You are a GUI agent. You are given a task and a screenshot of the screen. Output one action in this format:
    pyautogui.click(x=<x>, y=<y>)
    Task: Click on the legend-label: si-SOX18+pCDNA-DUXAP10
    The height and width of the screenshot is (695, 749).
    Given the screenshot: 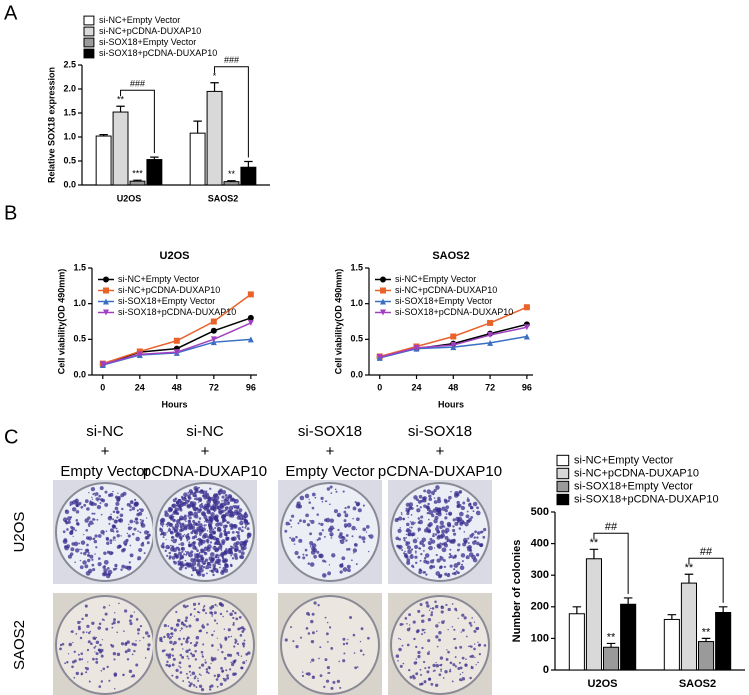 What is the action you would take?
    pyautogui.click(x=454, y=312)
    